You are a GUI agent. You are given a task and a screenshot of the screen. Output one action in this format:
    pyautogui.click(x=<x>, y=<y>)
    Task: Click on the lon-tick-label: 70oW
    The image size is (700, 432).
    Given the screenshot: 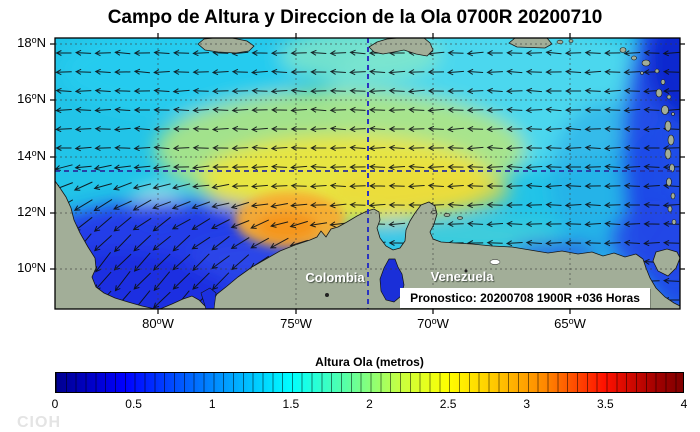 What is the action you would take?
    pyautogui.click(x=433, y=323)
    